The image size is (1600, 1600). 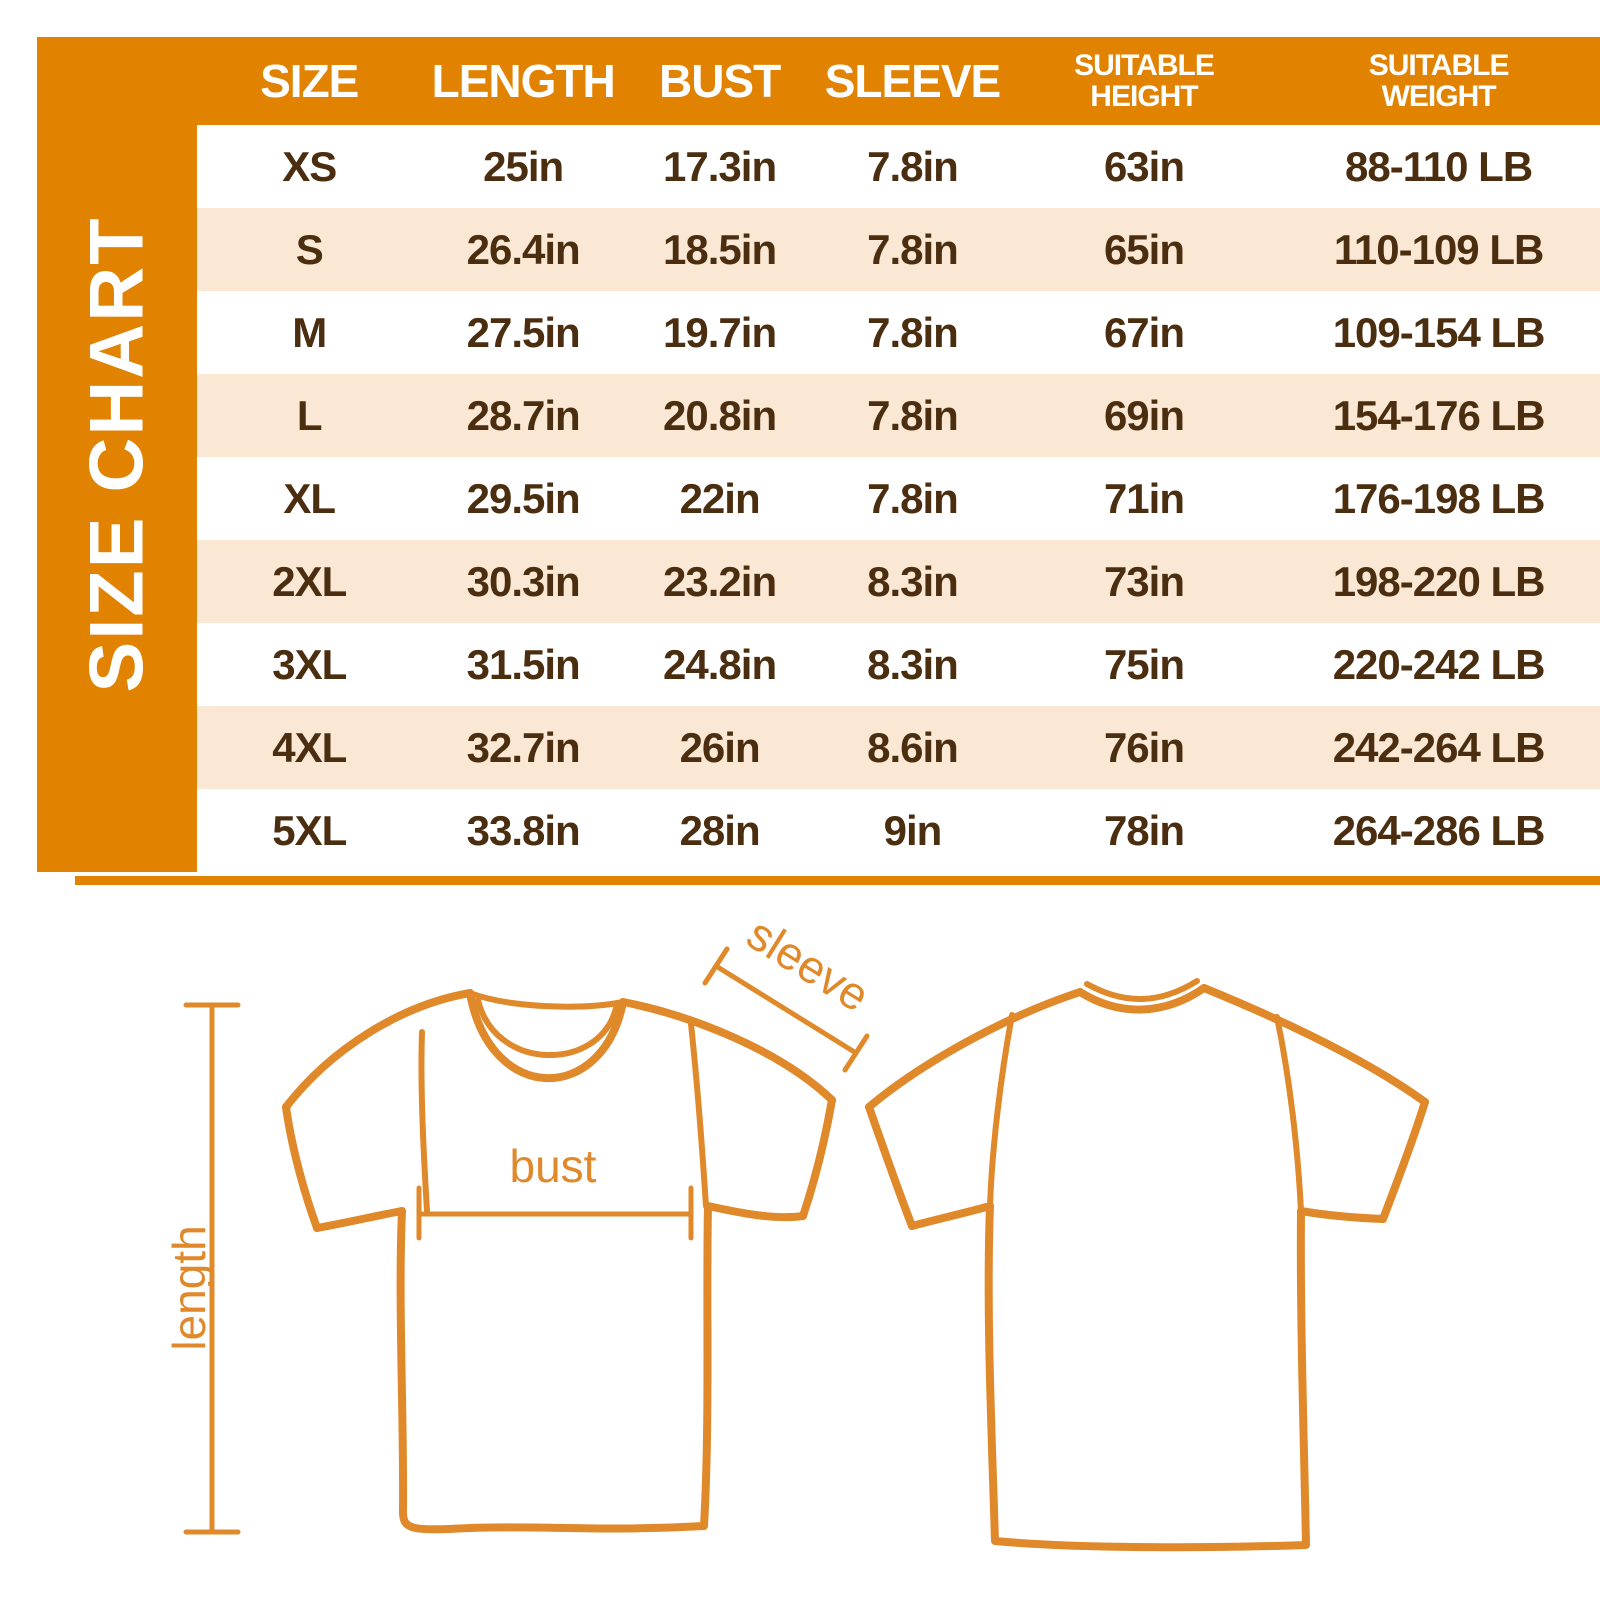 What do you see at coordinates (1439, 80) in the screenshot?
I see `column-header-suitable-weight: SUITABLE WEIGHT` at bounding box center [1439, 80].